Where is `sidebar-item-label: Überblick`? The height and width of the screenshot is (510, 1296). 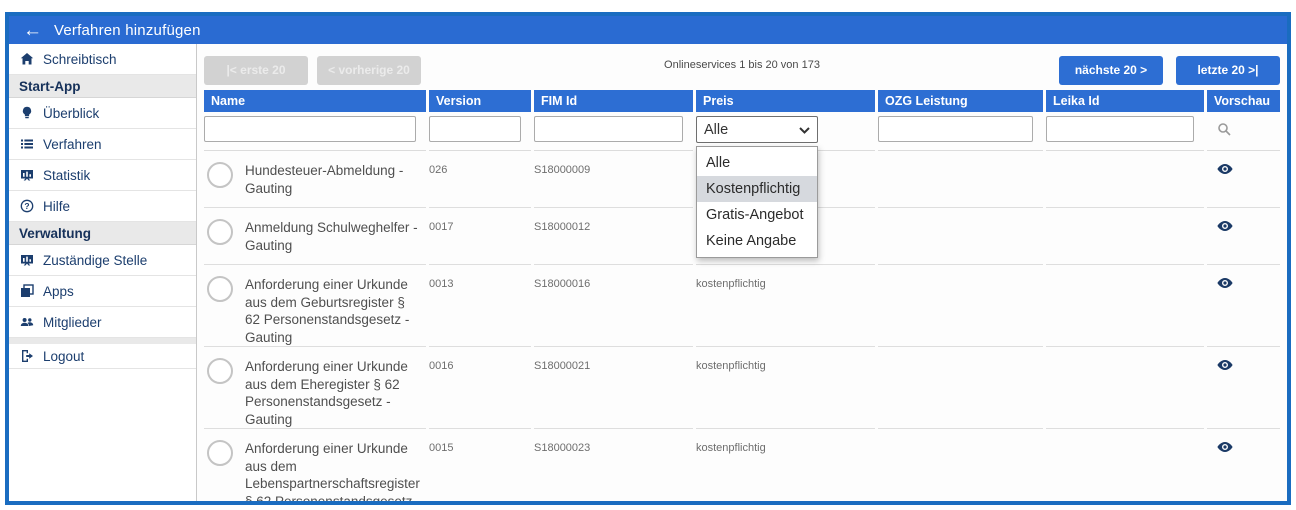 sidebar-item-label: Überblick is located at coordinates (71, 113).